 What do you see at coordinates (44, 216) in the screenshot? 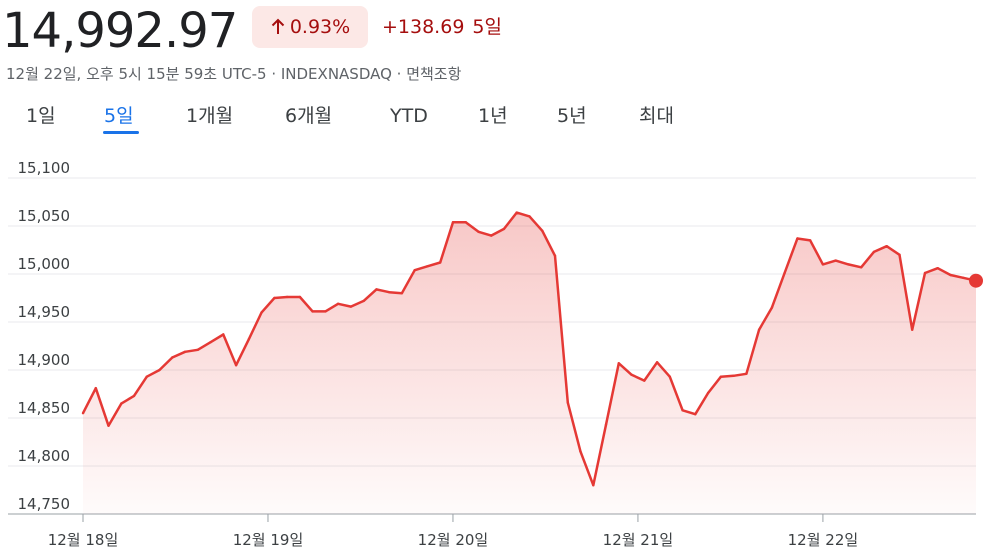
I see `y-tick-label: 15,050` at bounding box center [44, 216].